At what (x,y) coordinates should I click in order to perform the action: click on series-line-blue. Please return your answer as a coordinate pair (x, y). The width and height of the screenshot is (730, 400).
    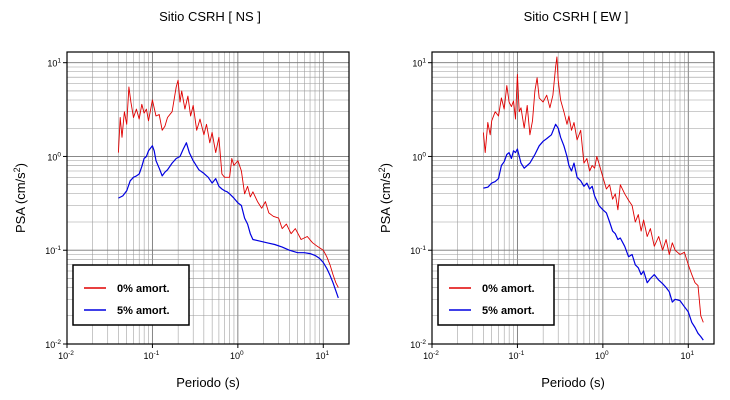
    Looking at the image, I should click on (228, 220).